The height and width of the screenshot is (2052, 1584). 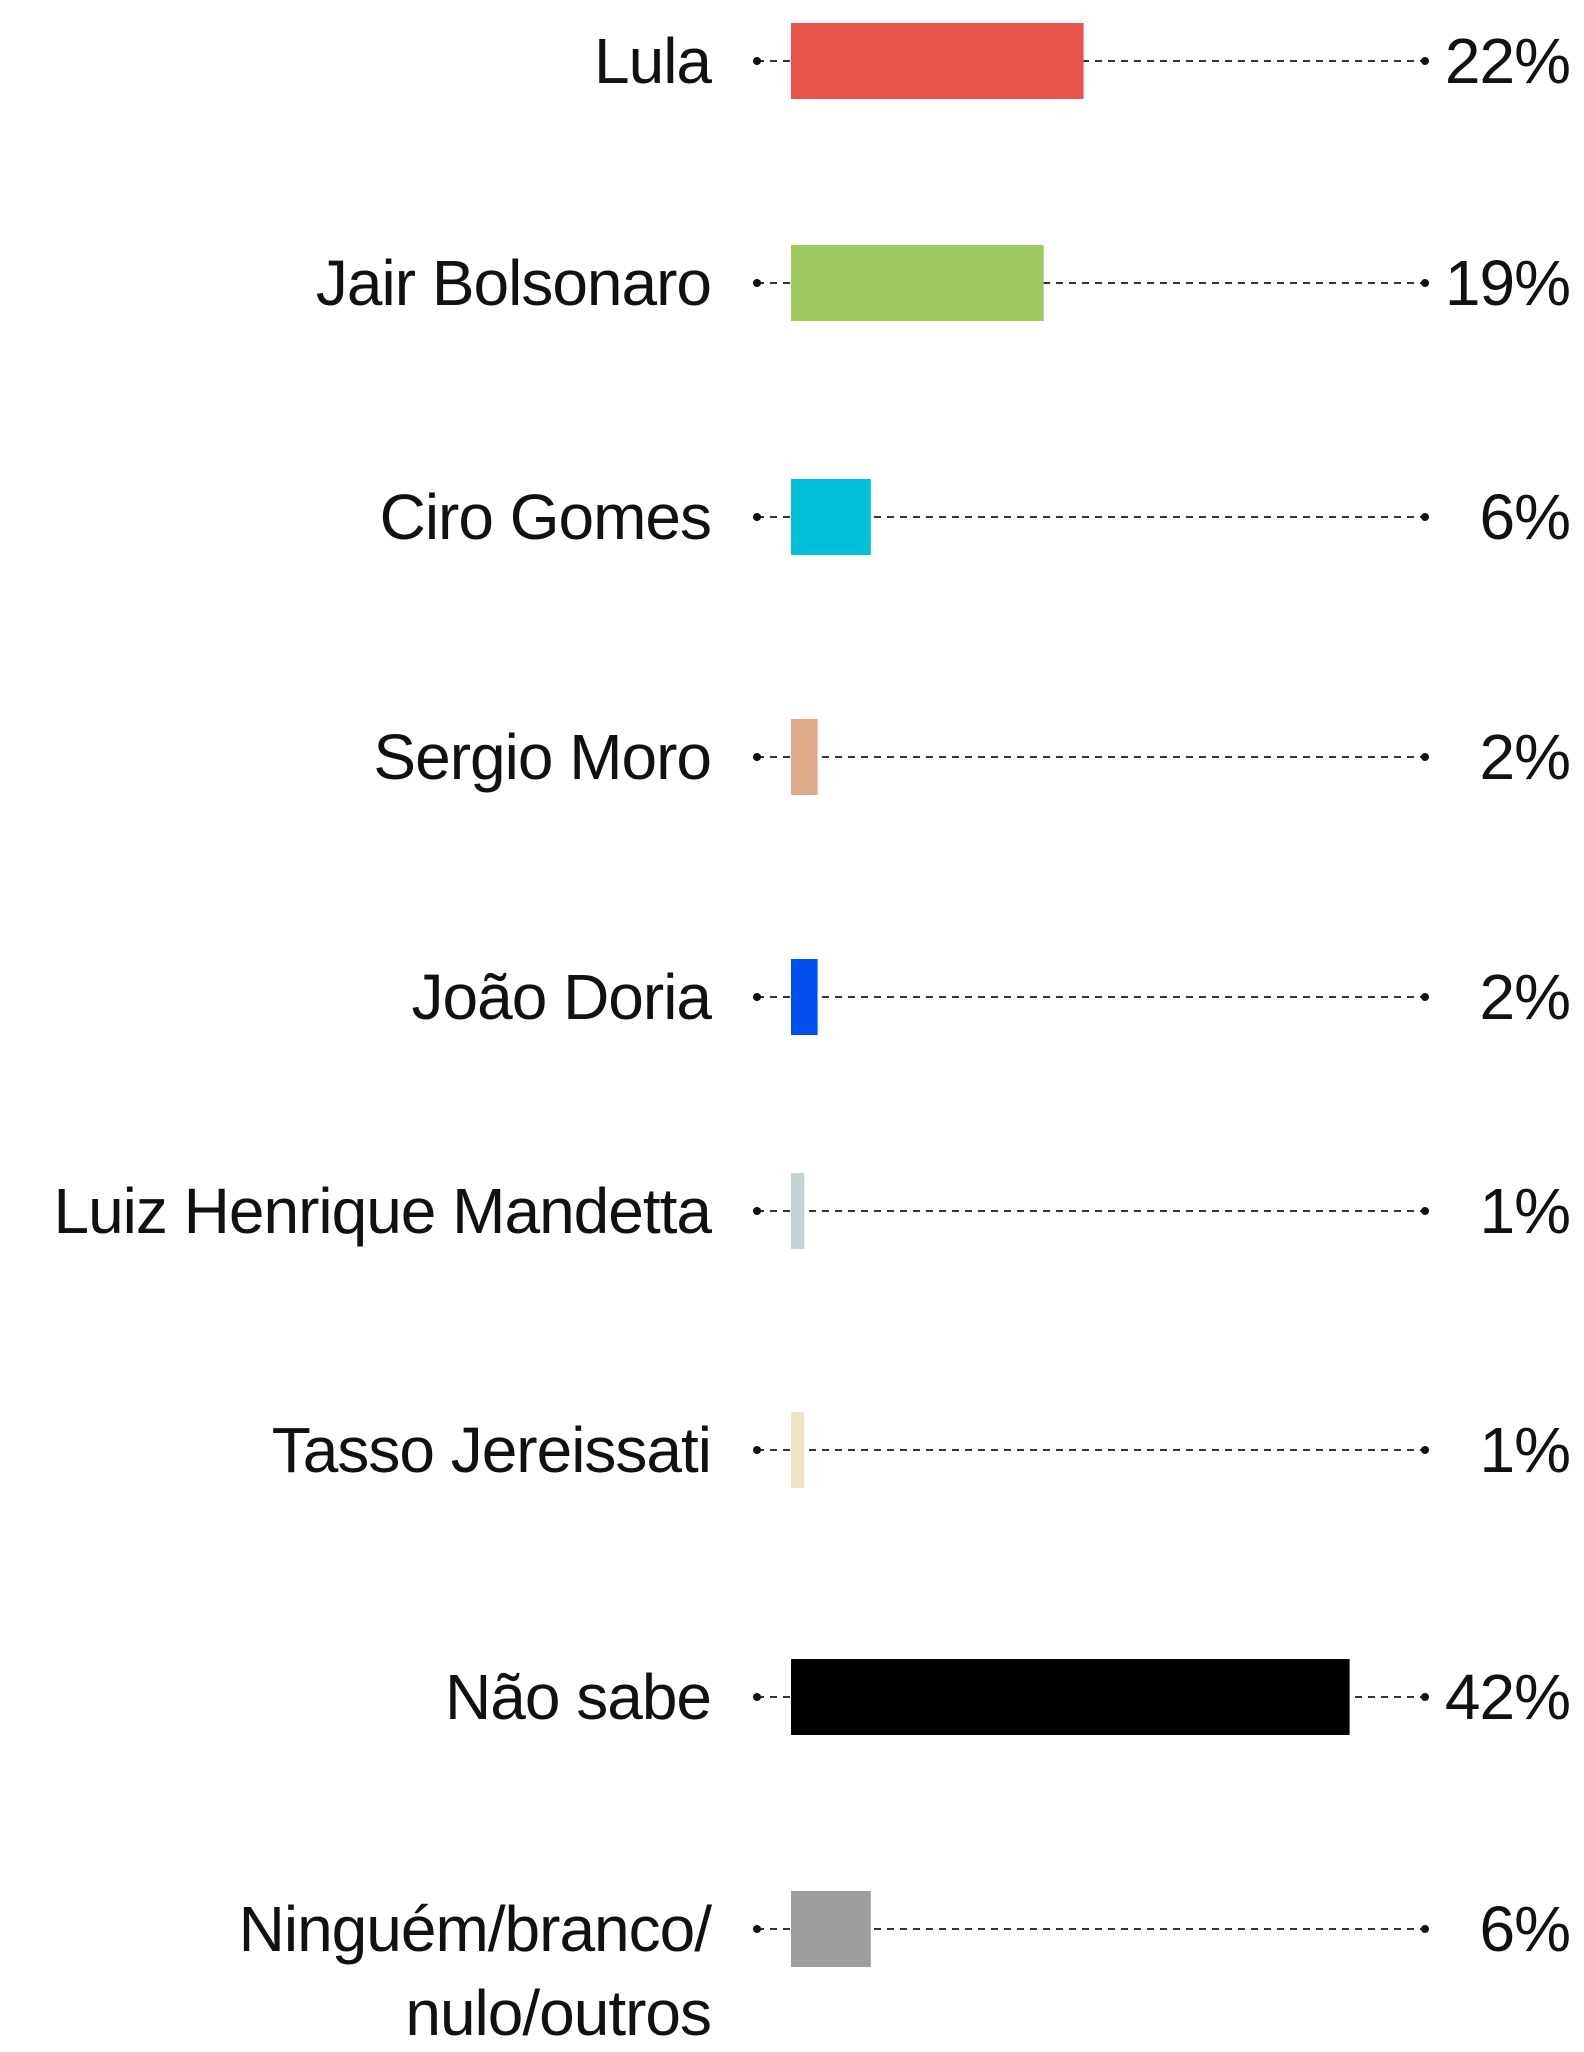 What do you see at coordinates (382, 1211) in the screenshot?
I see `category-label: Luiz Henrique Mandetta` at bounding box center [382, 1211].